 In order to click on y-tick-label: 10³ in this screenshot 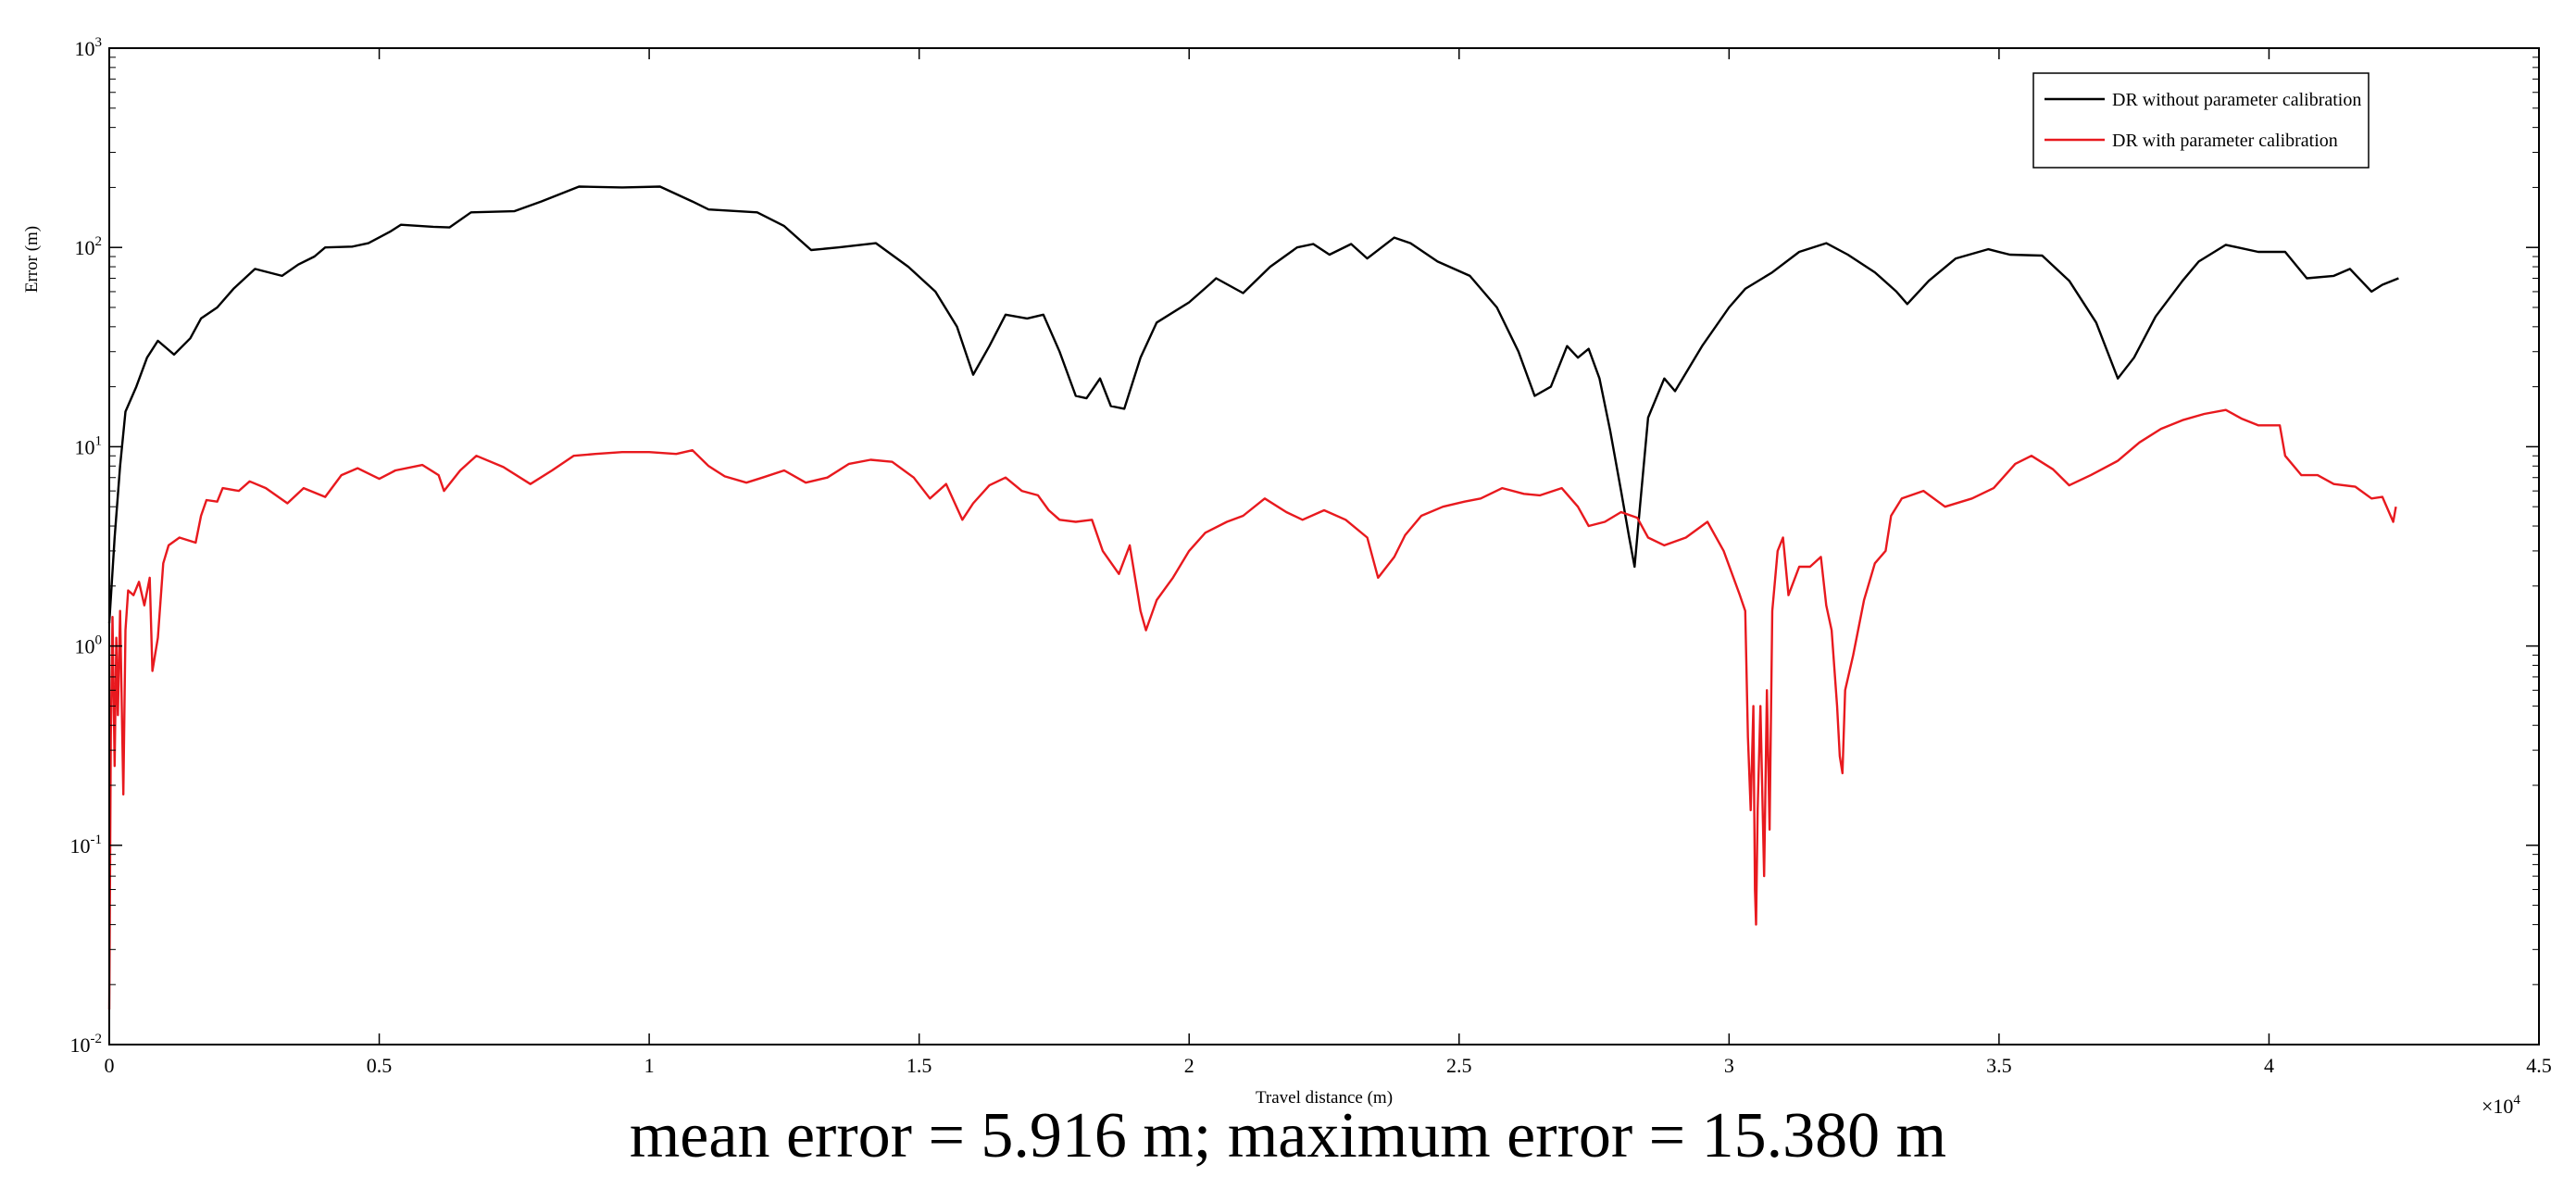, I will do `click(89, 47)`.